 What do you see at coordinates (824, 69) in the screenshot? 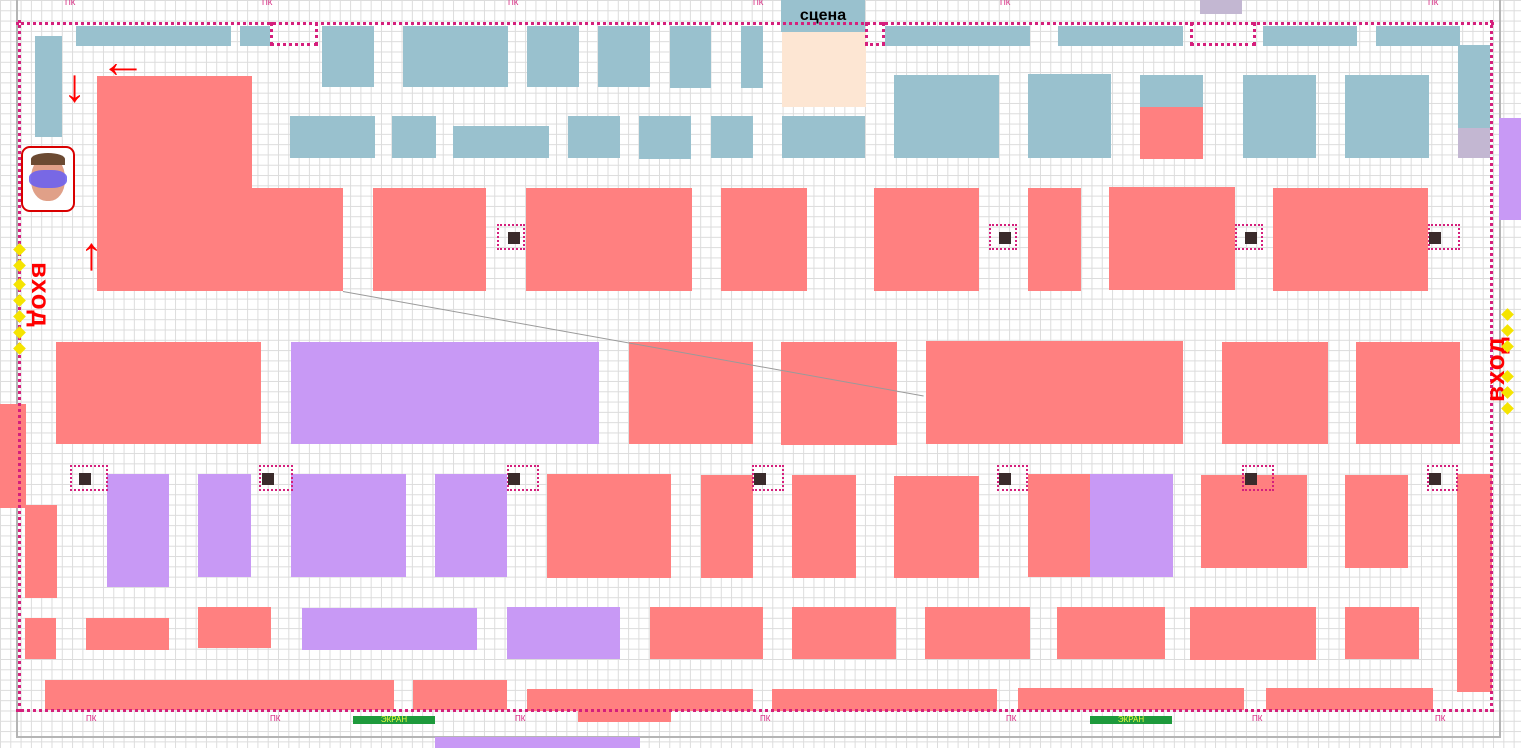
I see `stage-area` at bounding box center [824, 69].